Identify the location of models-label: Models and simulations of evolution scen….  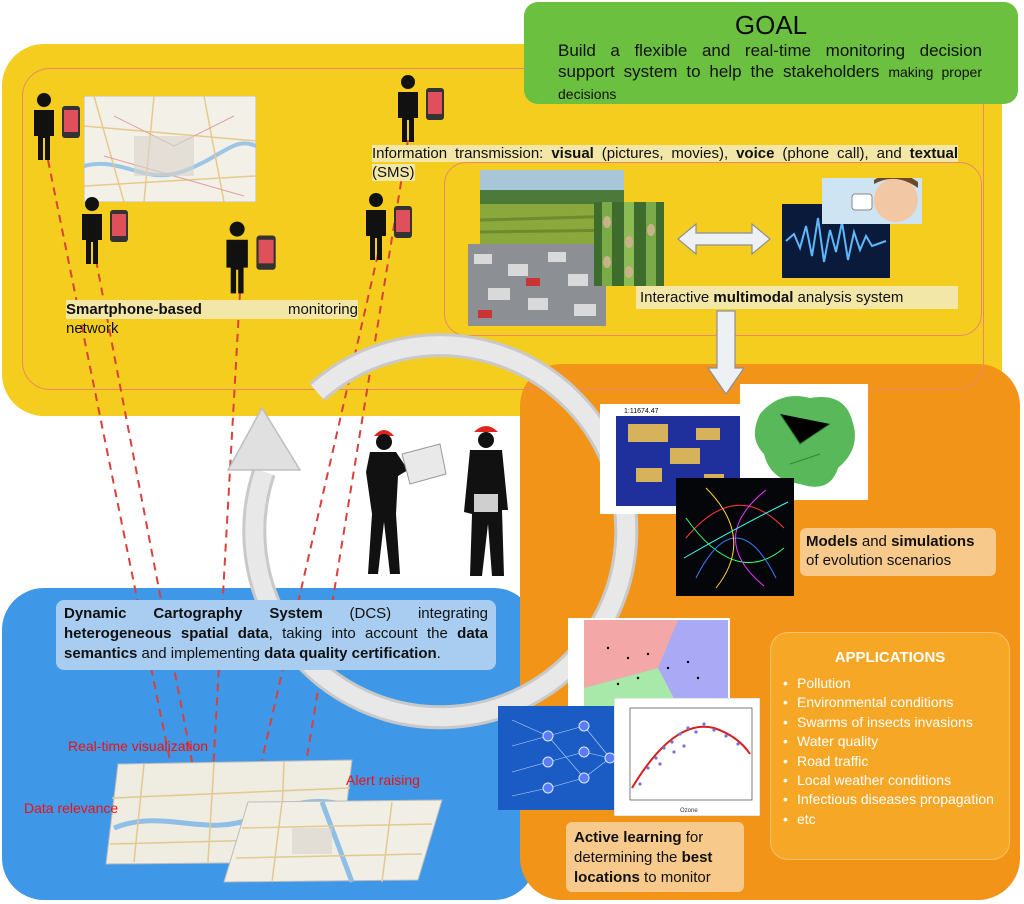
(898, 552).